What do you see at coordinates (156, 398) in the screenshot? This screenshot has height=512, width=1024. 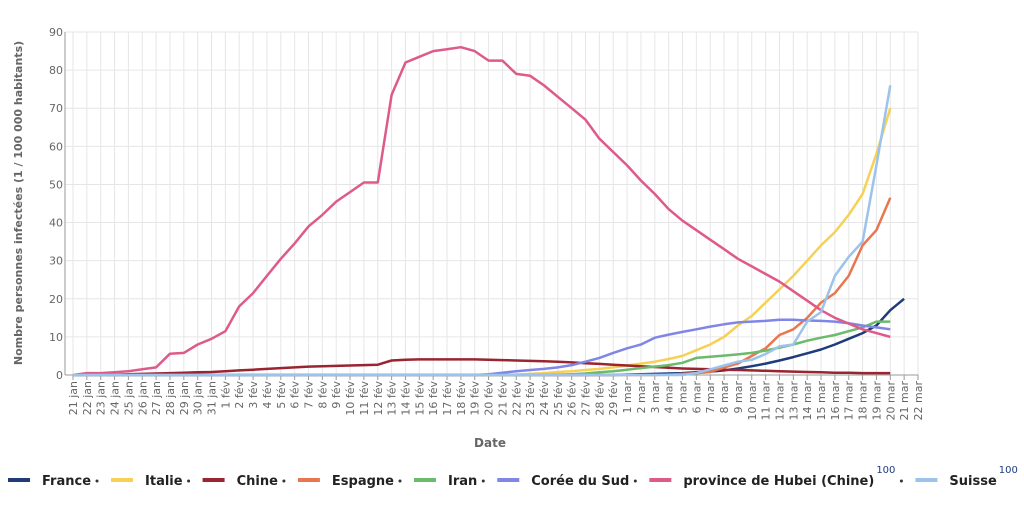 I see `x-tick-label: 27 jan` at bounding box center [156, 398].